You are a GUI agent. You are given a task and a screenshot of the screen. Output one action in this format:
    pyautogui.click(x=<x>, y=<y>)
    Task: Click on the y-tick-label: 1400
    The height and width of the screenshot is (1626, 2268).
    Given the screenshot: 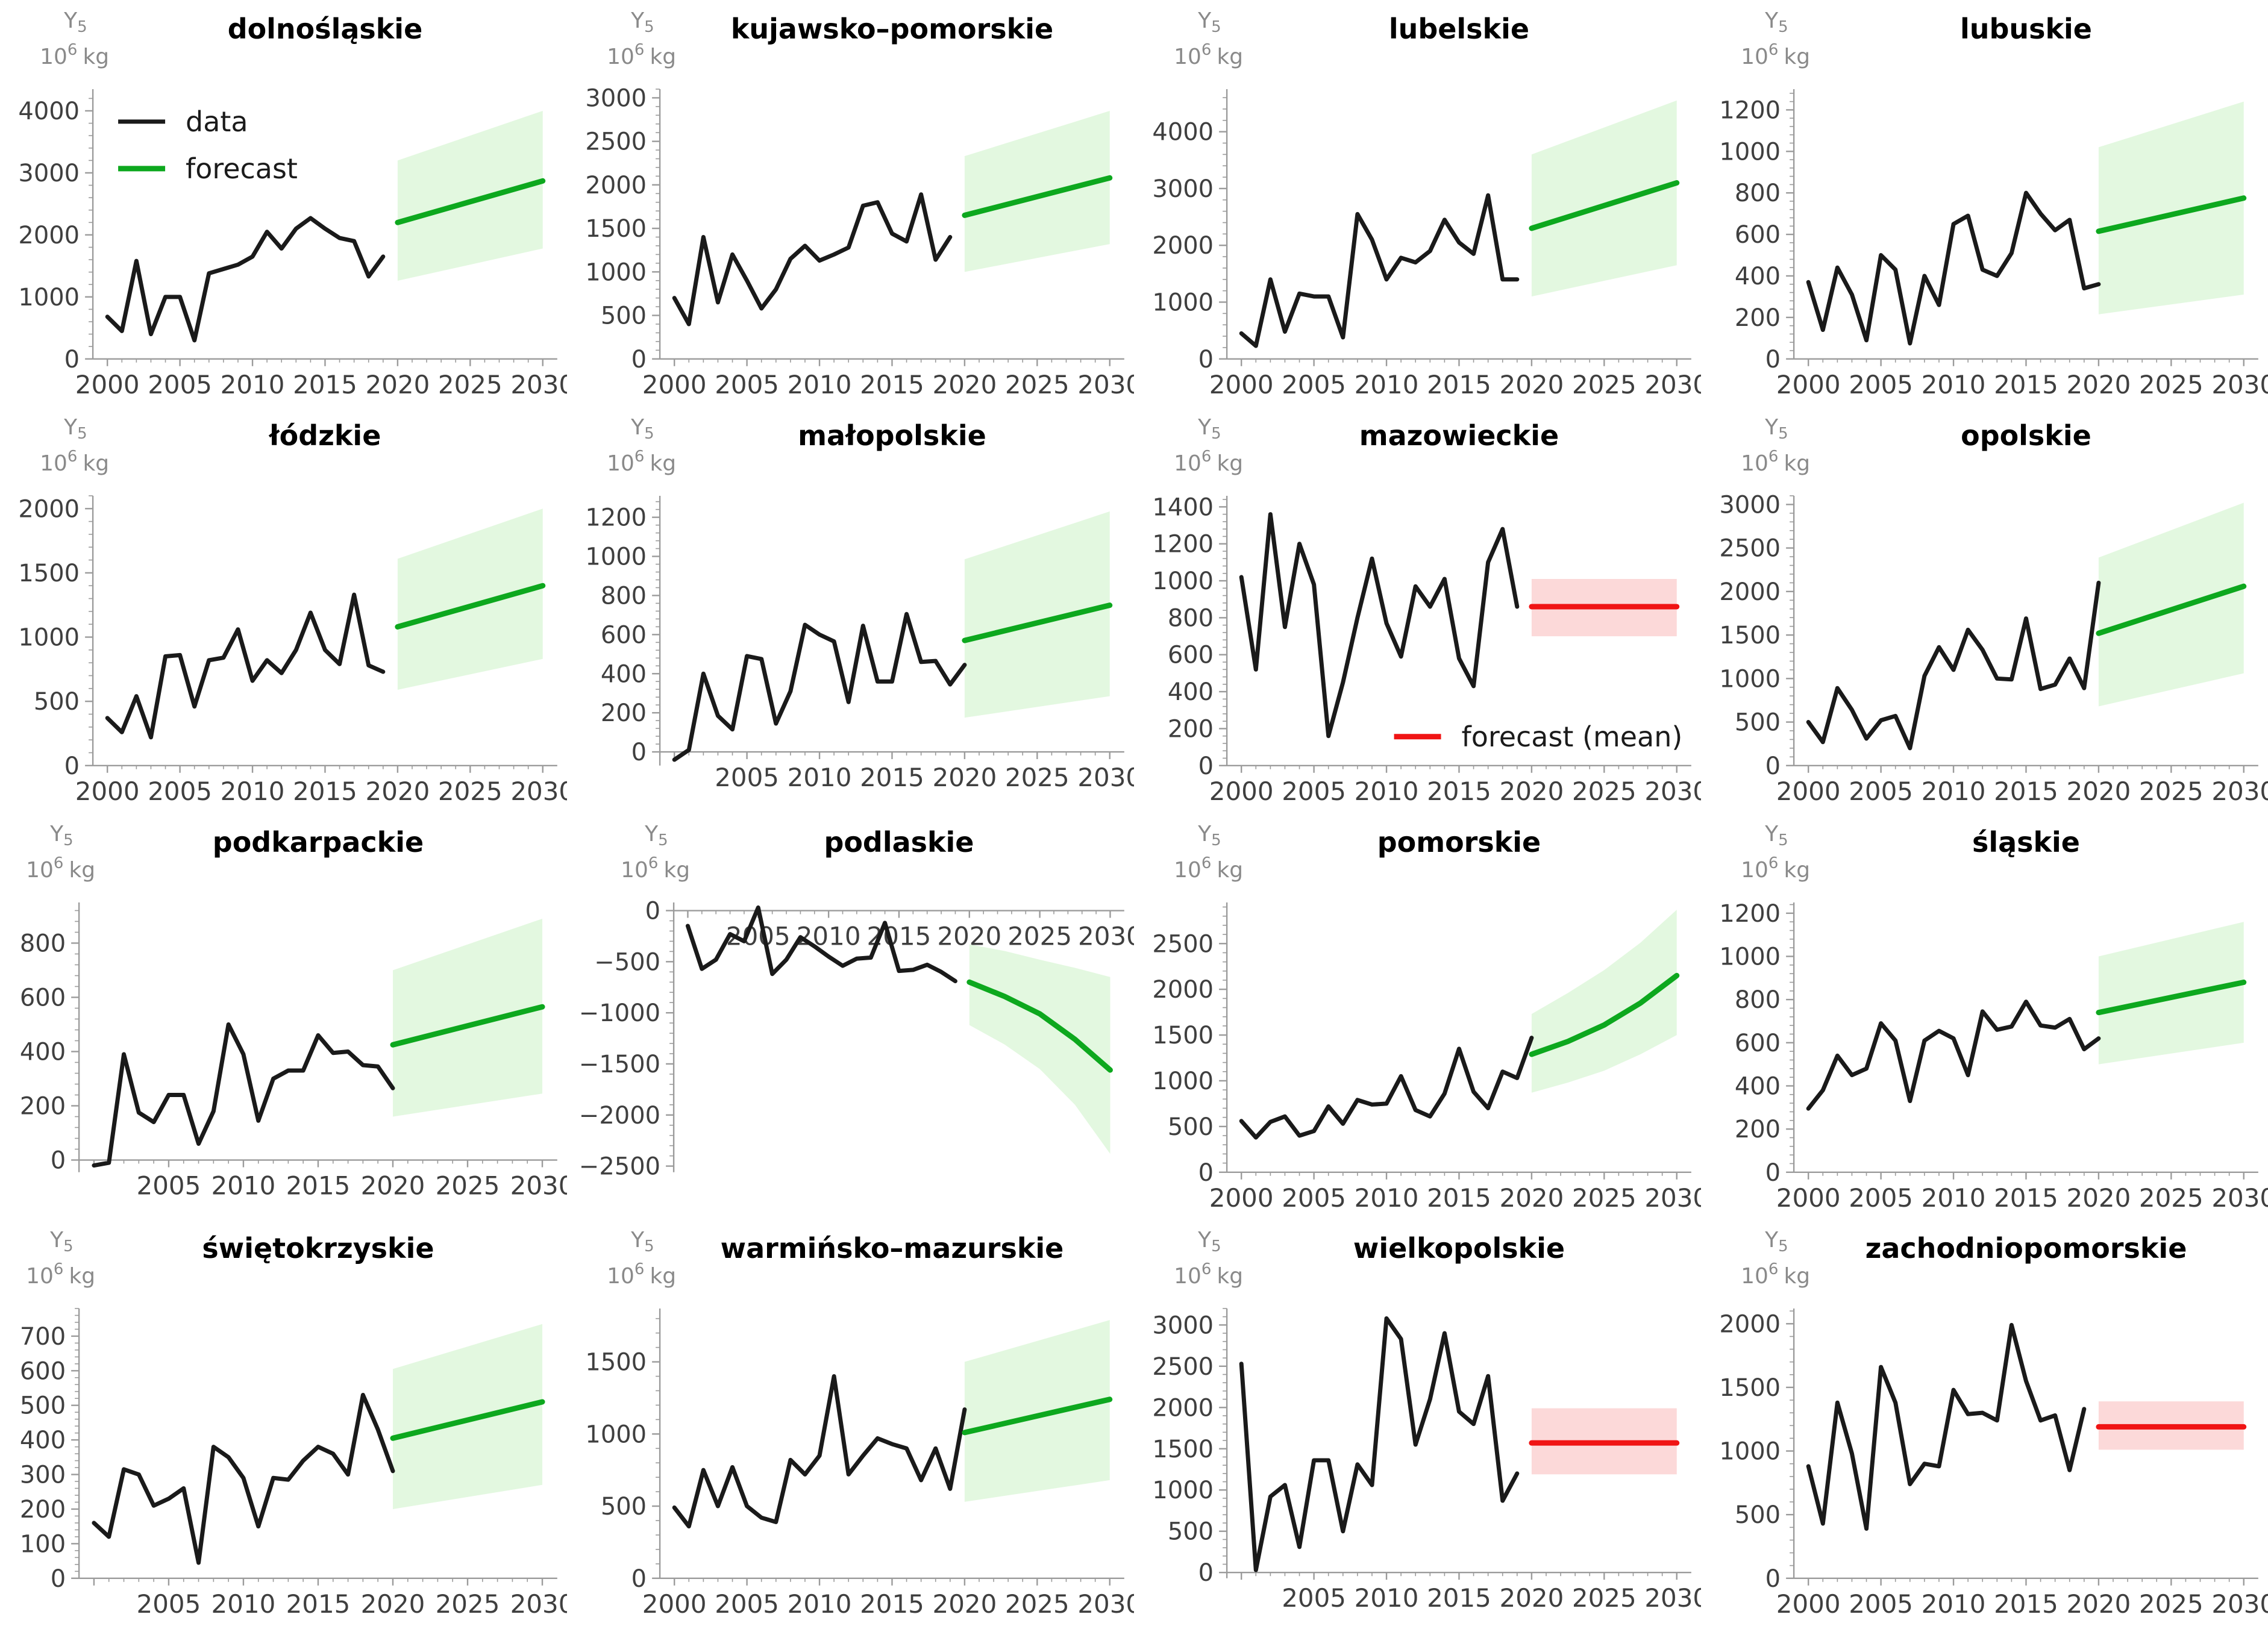 What is the action you would take?
    pyautogui.click(x=1183, y=507)
    